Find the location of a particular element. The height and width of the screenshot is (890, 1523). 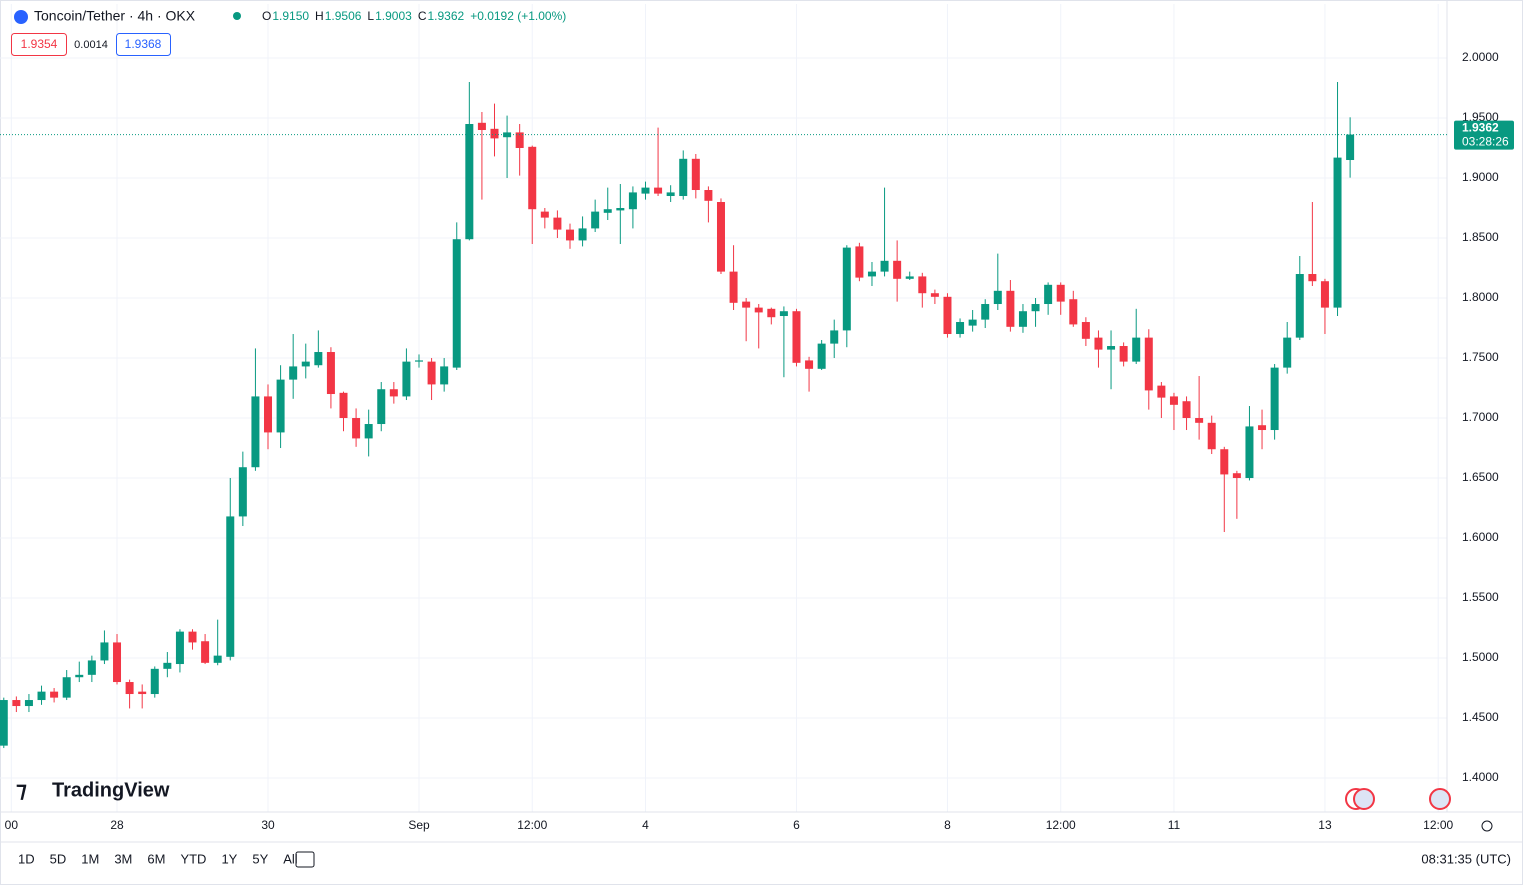

ask: 1.9368 is located at coordinates (143, 44).